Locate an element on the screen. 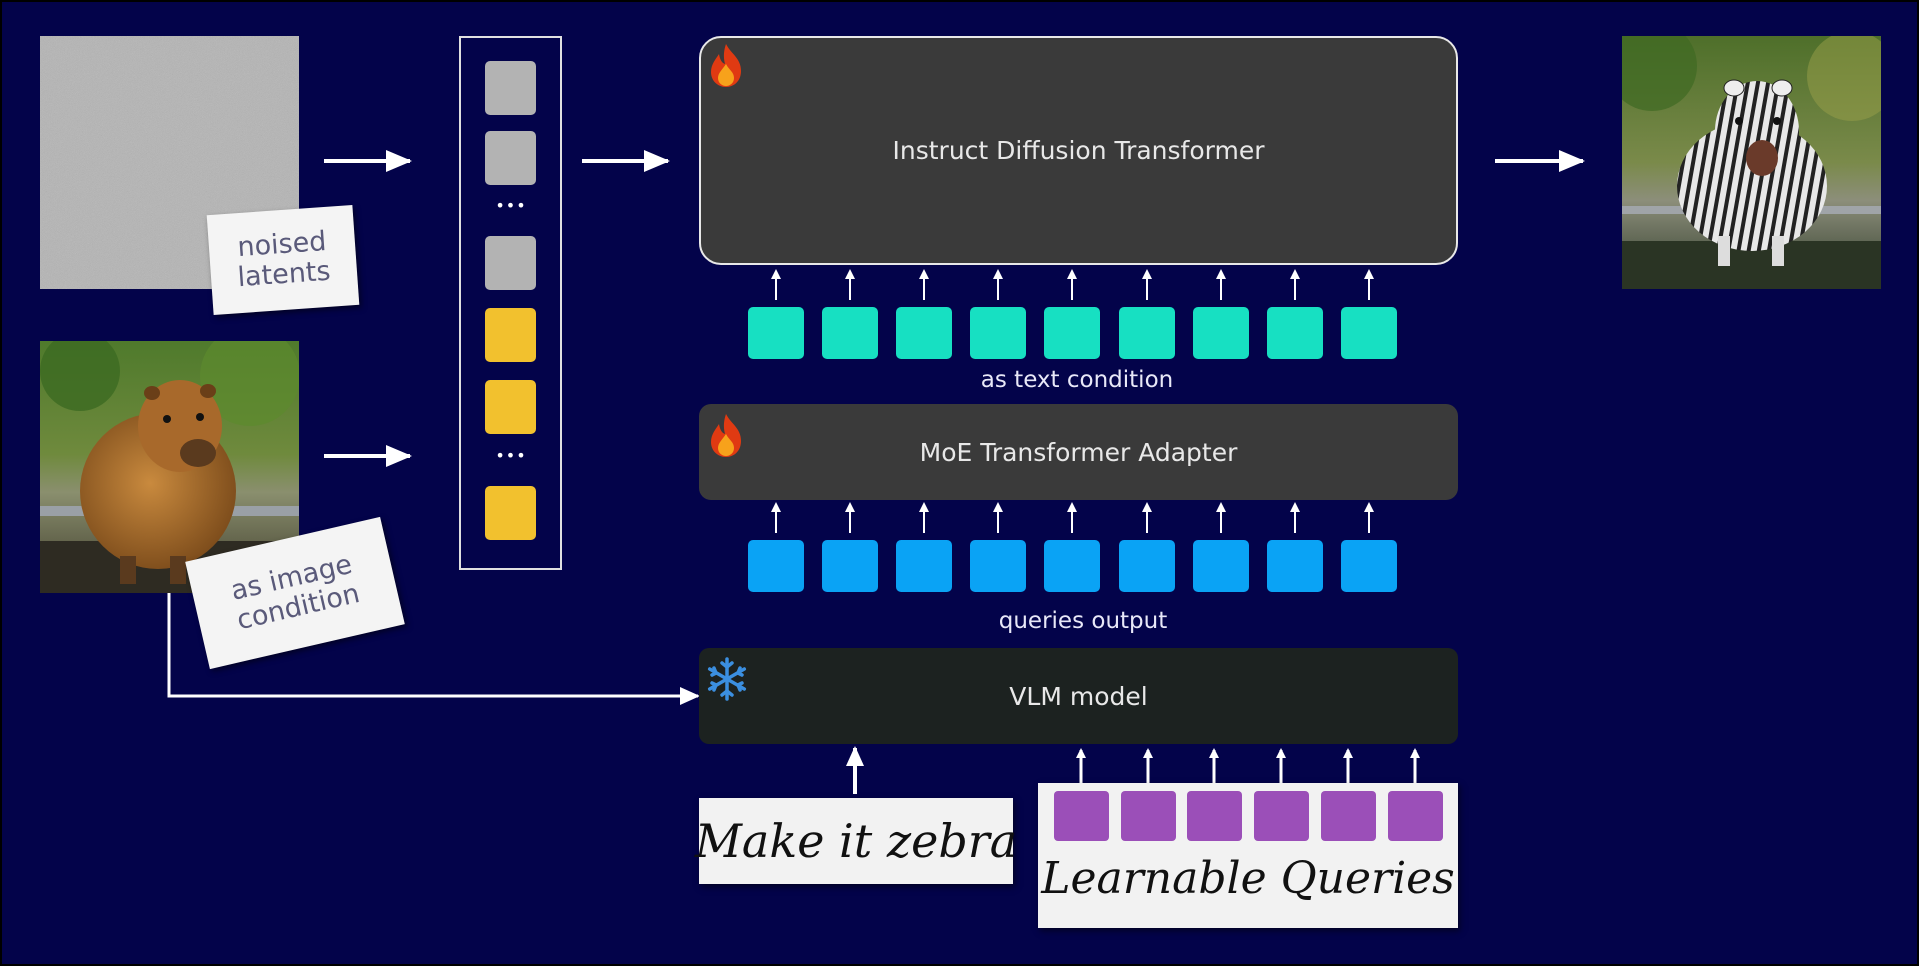 The image size is (1919, 966). learnable-queries-label: Learnable Queries is located at coordinates (1248, 878).